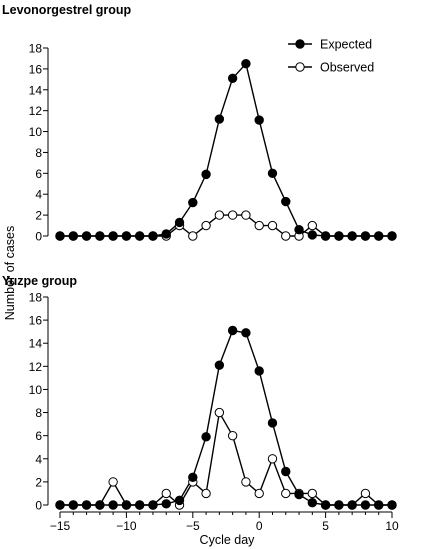 Image resolution: width=428 pixels, height=549 pixels. Describe the element at coordinates (36, 321) in the screenshot. I see `panel-2-y-tick-label: 16` at that location.